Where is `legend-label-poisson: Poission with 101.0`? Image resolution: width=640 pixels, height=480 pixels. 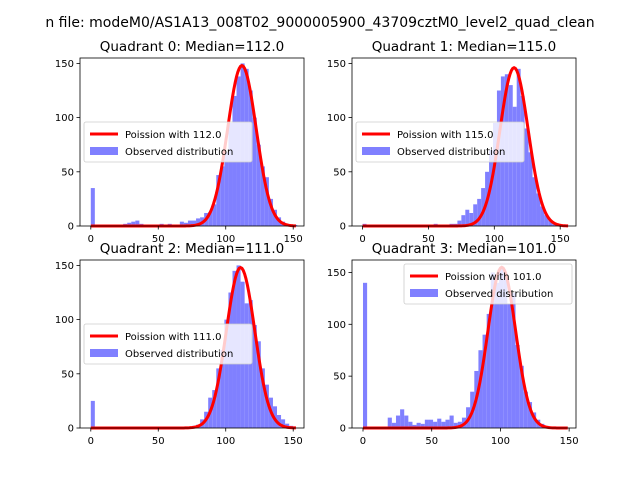 legend-label-poisson: Poission with 101.0 is located at coordinates (493, 277).